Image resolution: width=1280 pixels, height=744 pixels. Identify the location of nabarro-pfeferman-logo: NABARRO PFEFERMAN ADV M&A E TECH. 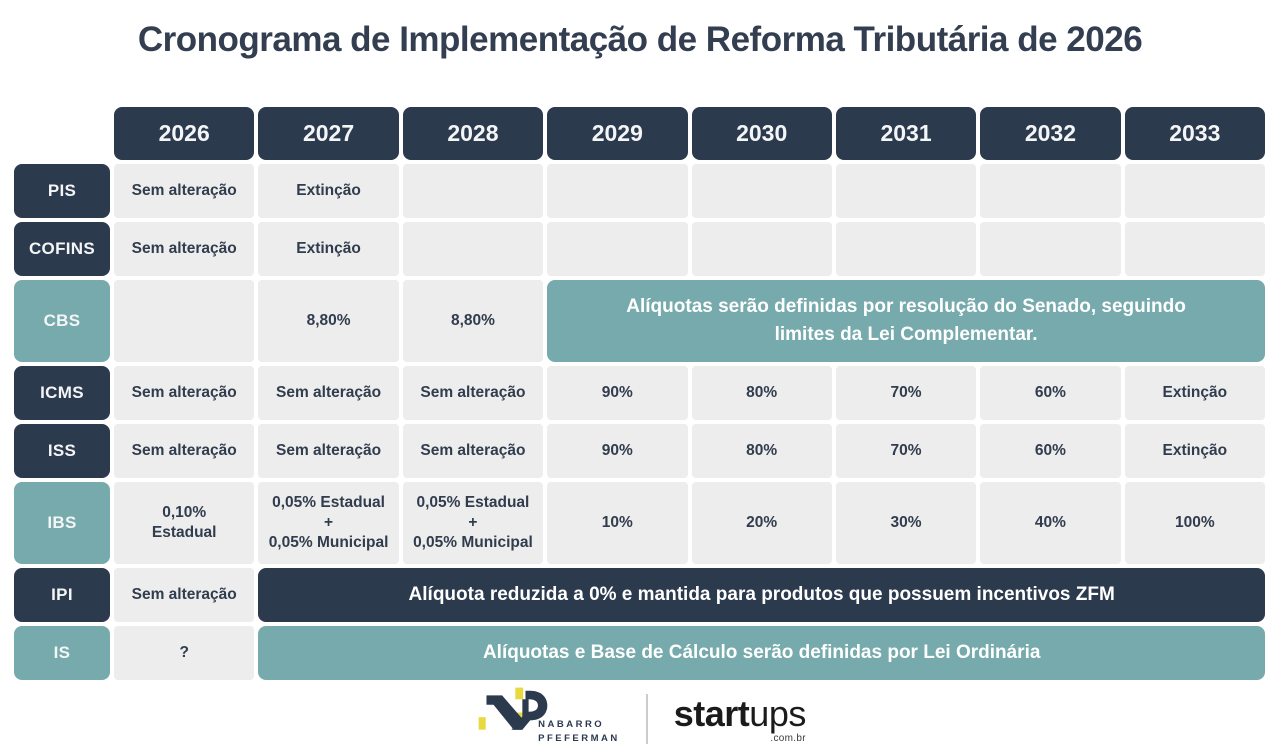
(547, 715).